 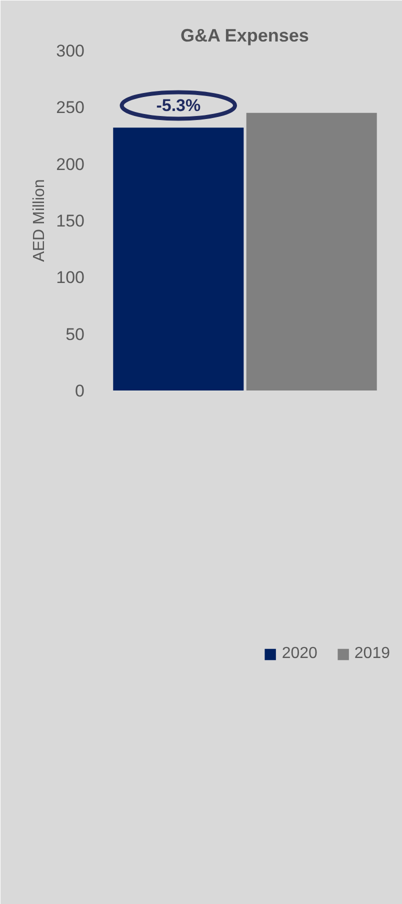 I want to click on y-tick-label: 0, so click(x=80, y=391).